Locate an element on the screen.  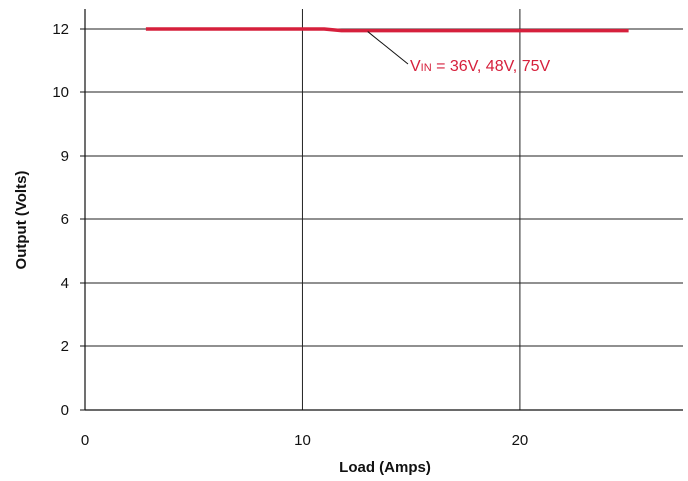
annotation-prefix: V is located at coordinates (415, 66).